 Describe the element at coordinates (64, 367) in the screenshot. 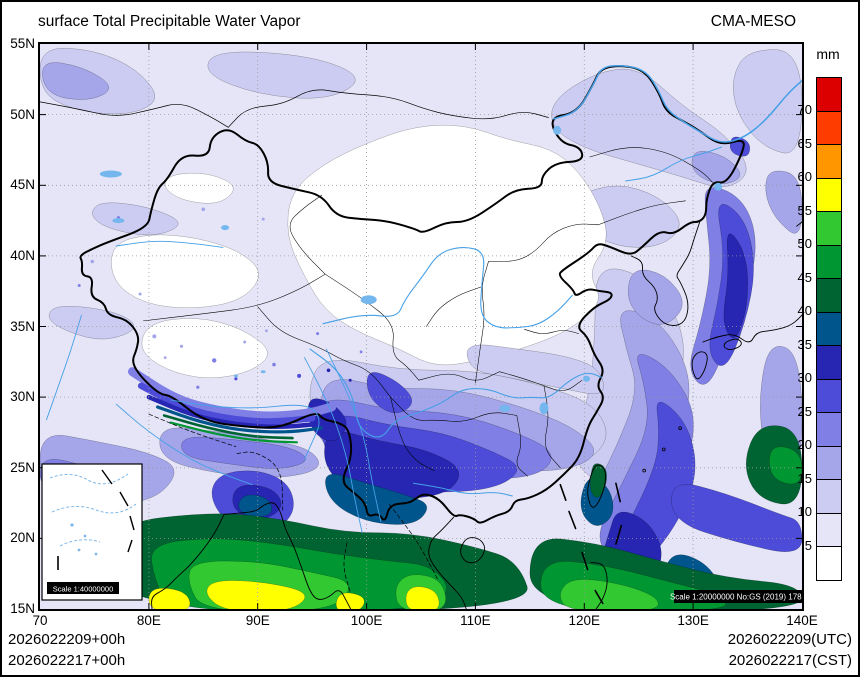

I see `river-indus` at that location.